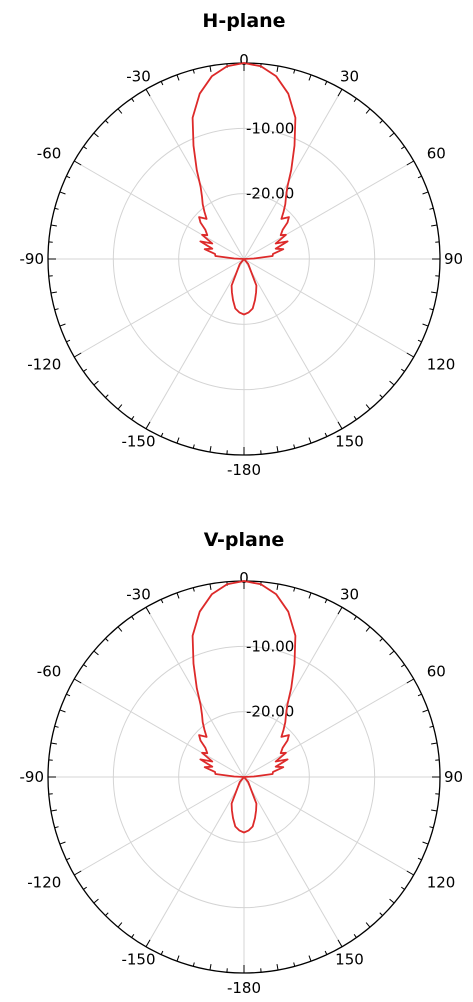 This screenshot has width=473, height=1002. Describe the element at coordinates (32, 777) in the screenshot. I see `angle-tick-label: -90` at that location.